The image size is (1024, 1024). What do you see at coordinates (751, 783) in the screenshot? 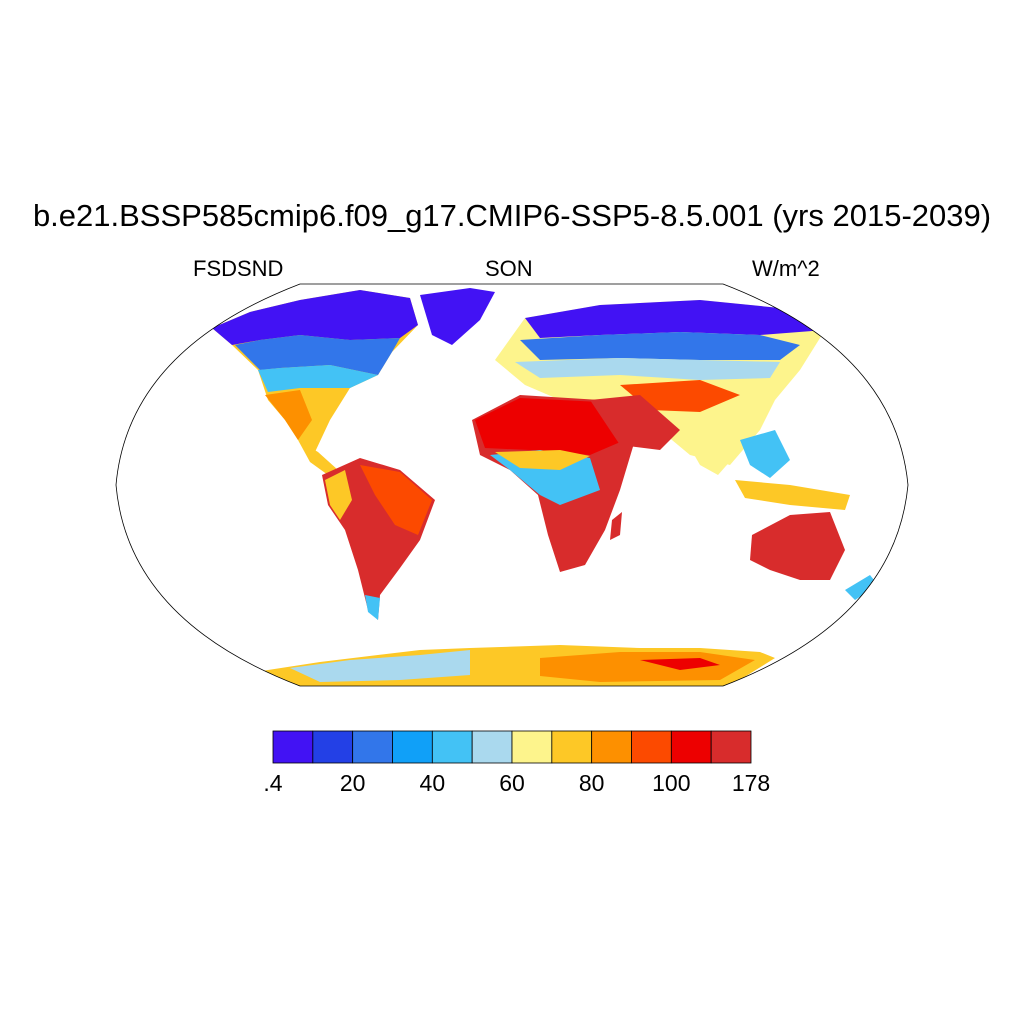
I see `colorbar-tick-label: 178` at bounding box center [751, 783].